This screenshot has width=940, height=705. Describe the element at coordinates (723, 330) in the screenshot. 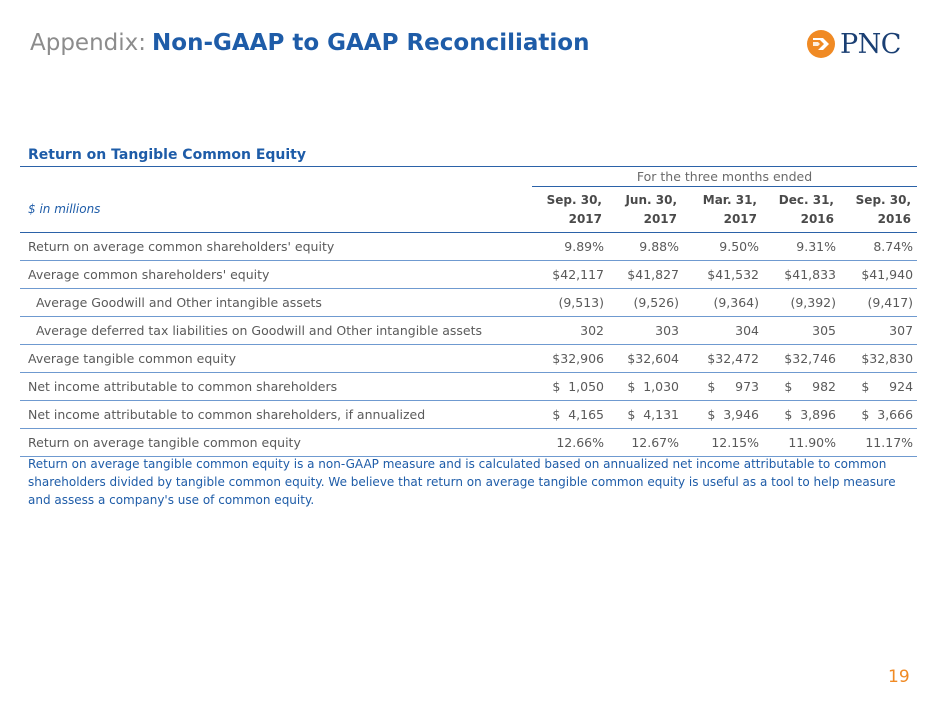

I see `row-value: 304` at that location.